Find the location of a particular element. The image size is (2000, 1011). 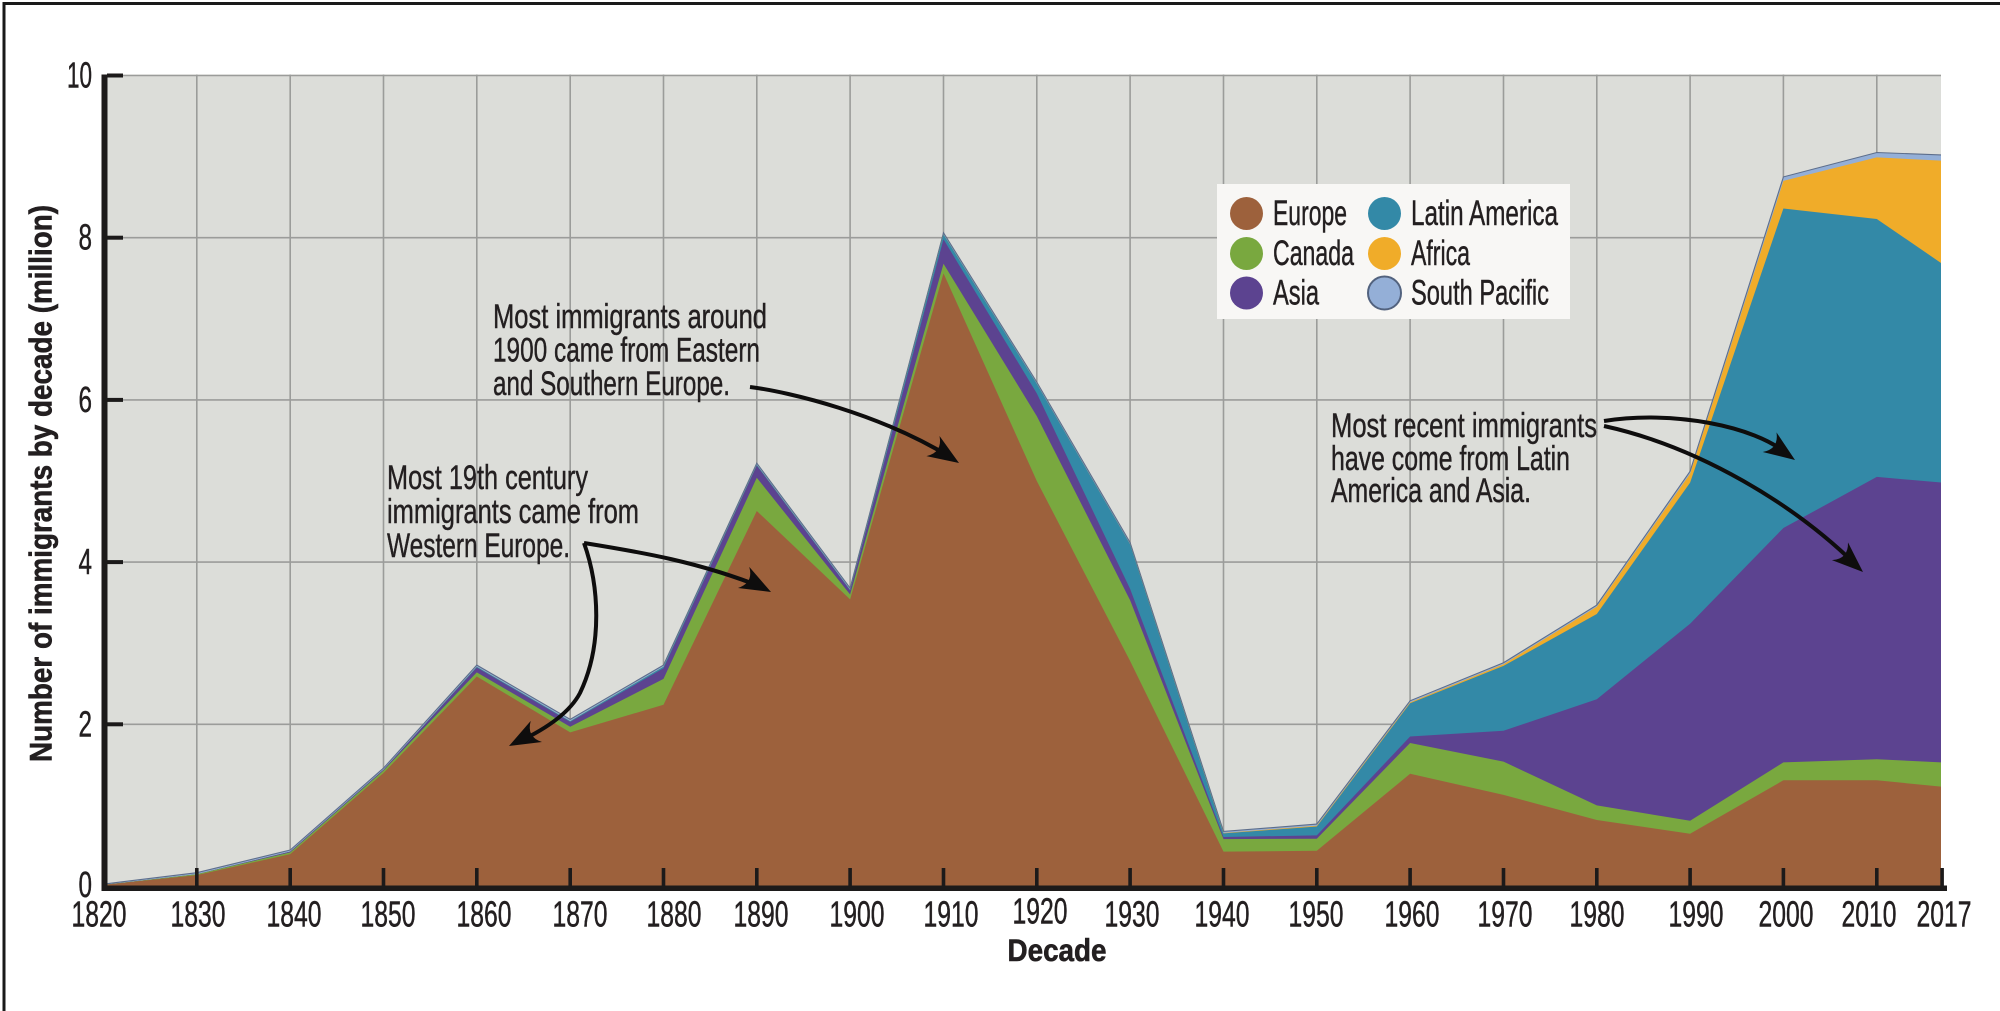

svg-text: Most 19th century is located at coordinates (487, 478).